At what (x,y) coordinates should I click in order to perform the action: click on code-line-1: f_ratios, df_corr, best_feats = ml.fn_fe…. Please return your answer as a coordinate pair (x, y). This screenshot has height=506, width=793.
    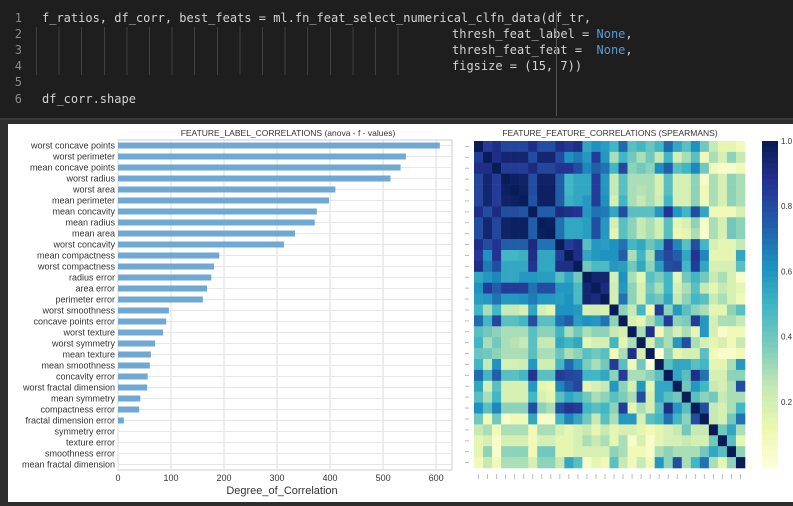
    Looking at the image, I should click on (316, 18).